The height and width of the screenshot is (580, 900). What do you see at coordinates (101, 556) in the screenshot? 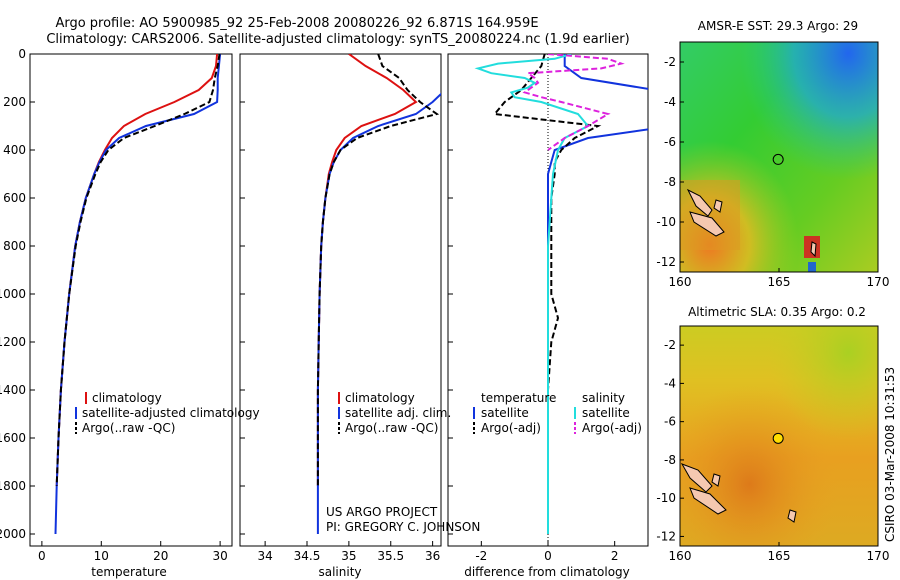
I see `x-tick-label: 10` at bounding box center [101, 556].